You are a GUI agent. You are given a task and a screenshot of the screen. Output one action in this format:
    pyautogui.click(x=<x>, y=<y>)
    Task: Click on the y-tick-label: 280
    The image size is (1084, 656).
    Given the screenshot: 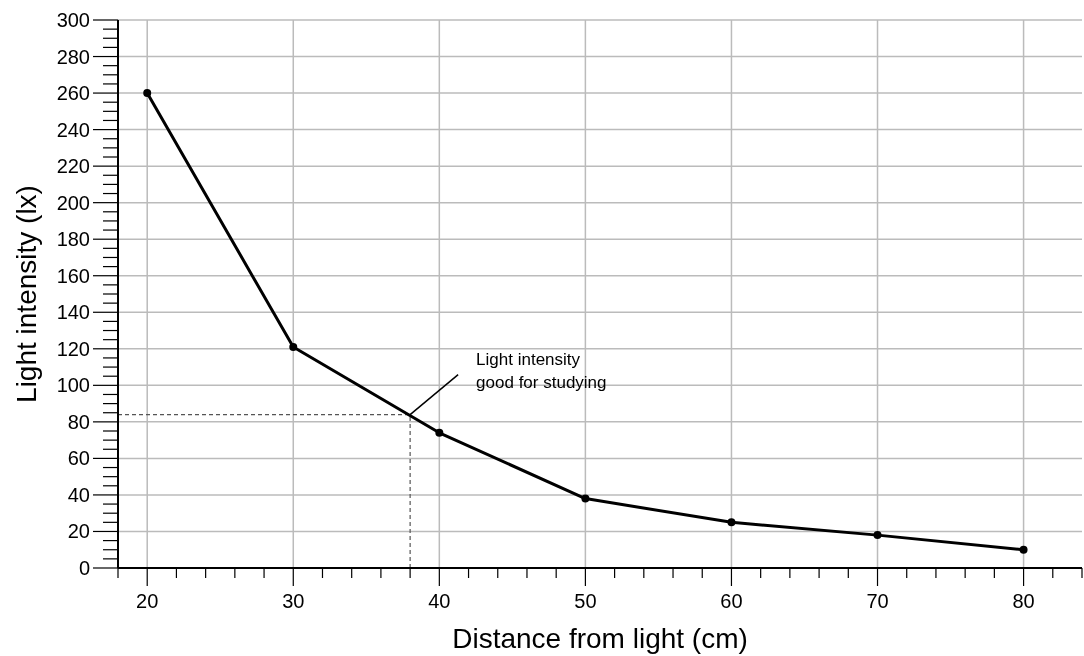 What is the action you would take?
    pyautogui.click(x=73, y=56)
    